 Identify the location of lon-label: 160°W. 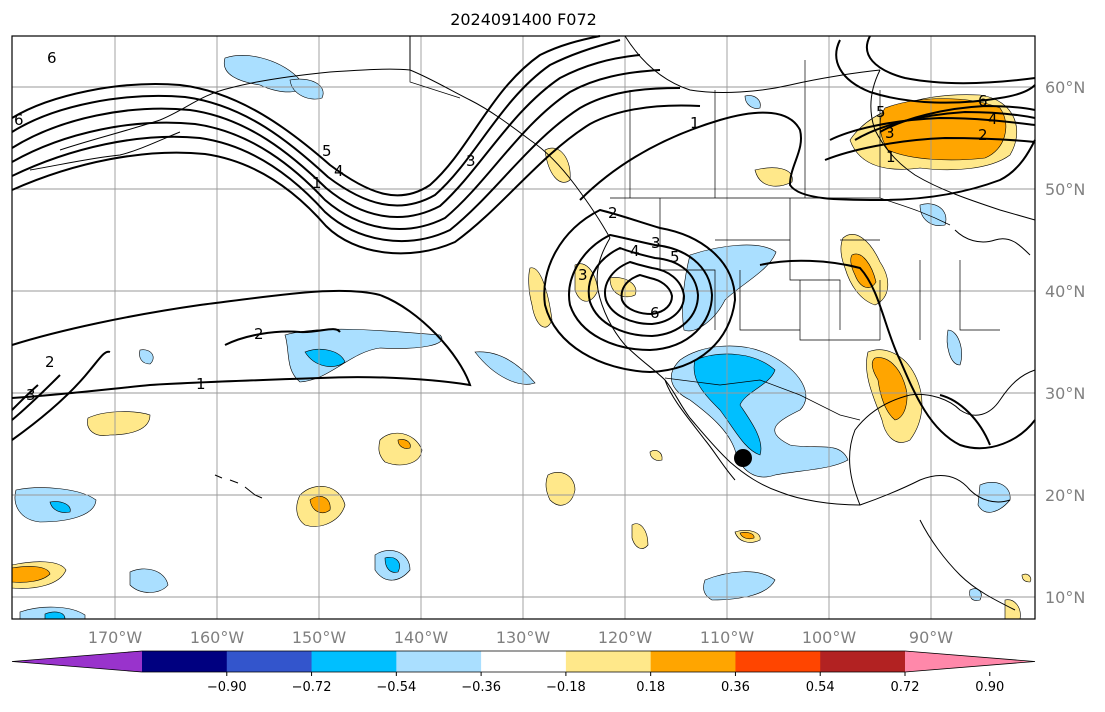
(217, 637).